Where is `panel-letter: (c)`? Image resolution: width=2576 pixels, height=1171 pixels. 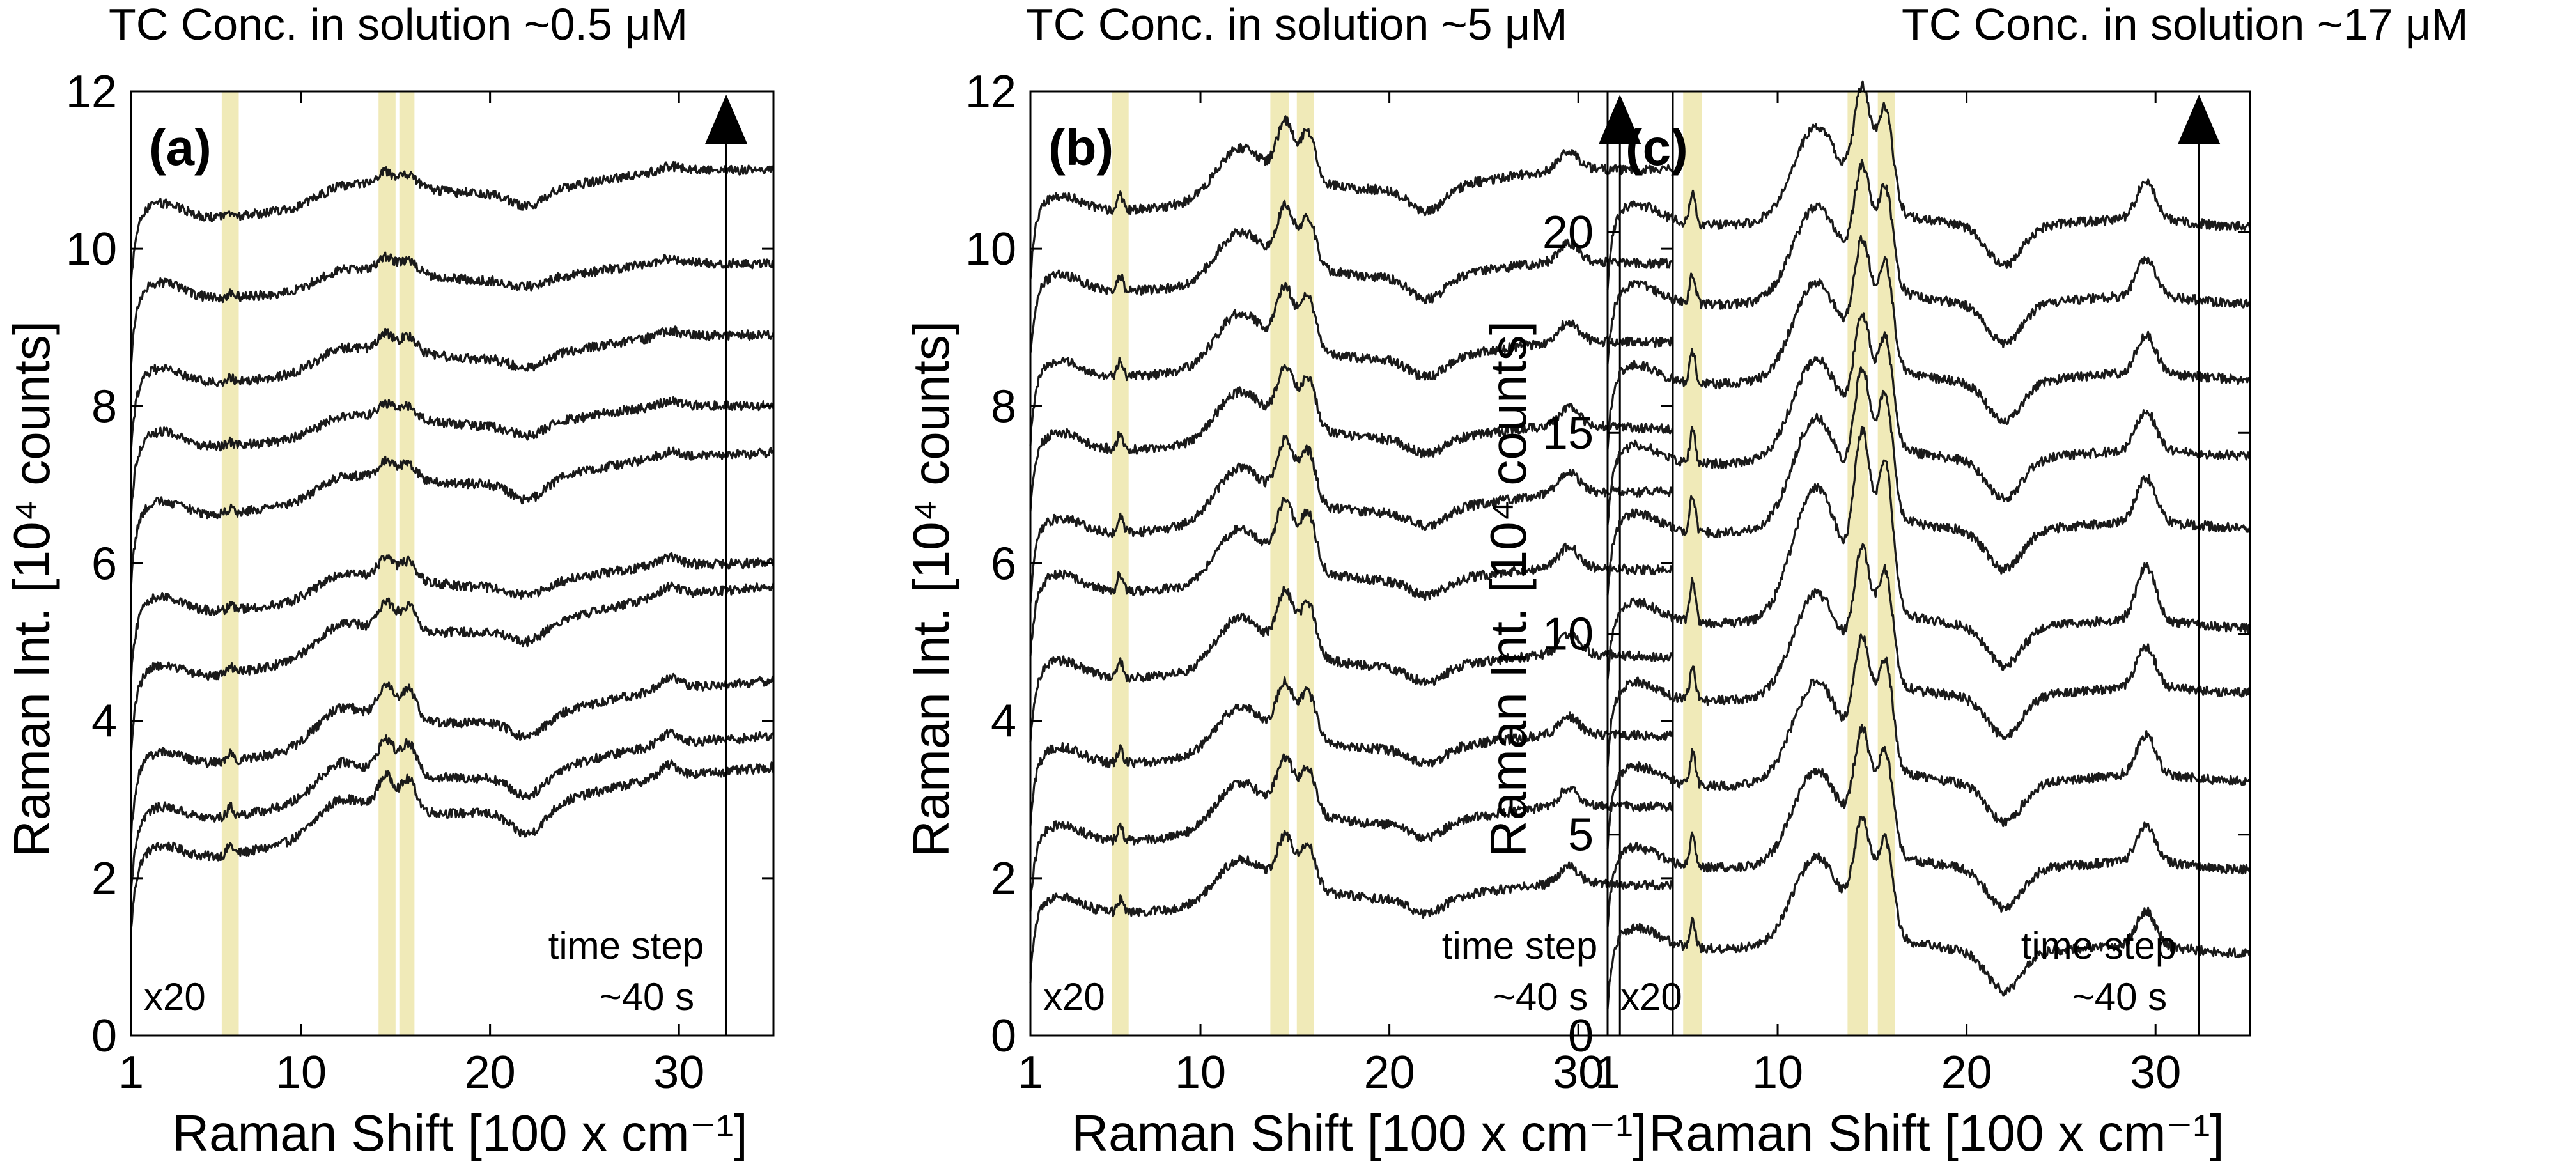 panel-letter: (c) is located at coordinates (1657, 147).